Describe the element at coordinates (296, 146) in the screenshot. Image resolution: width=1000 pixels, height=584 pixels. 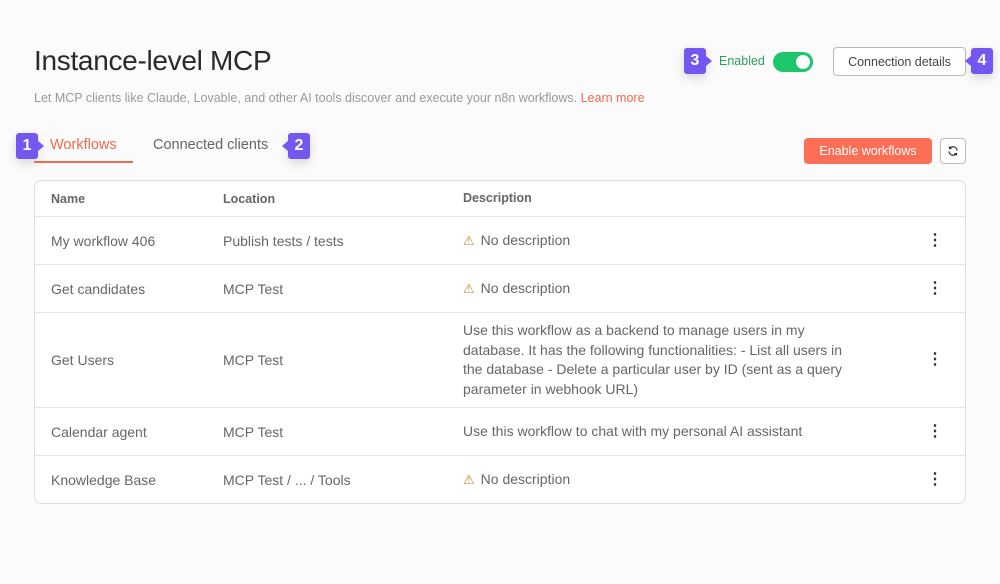
I see `annotation-badge: 2` at that location.